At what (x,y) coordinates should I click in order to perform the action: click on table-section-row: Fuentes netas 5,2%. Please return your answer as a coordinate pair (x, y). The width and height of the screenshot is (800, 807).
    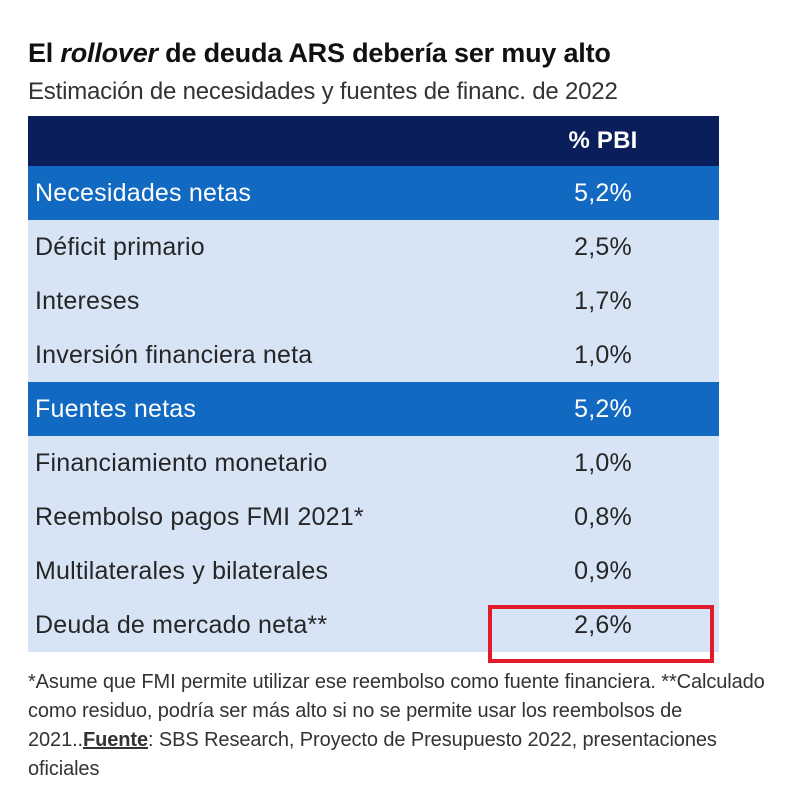
    Looking at the image, I should click on (373, 409).